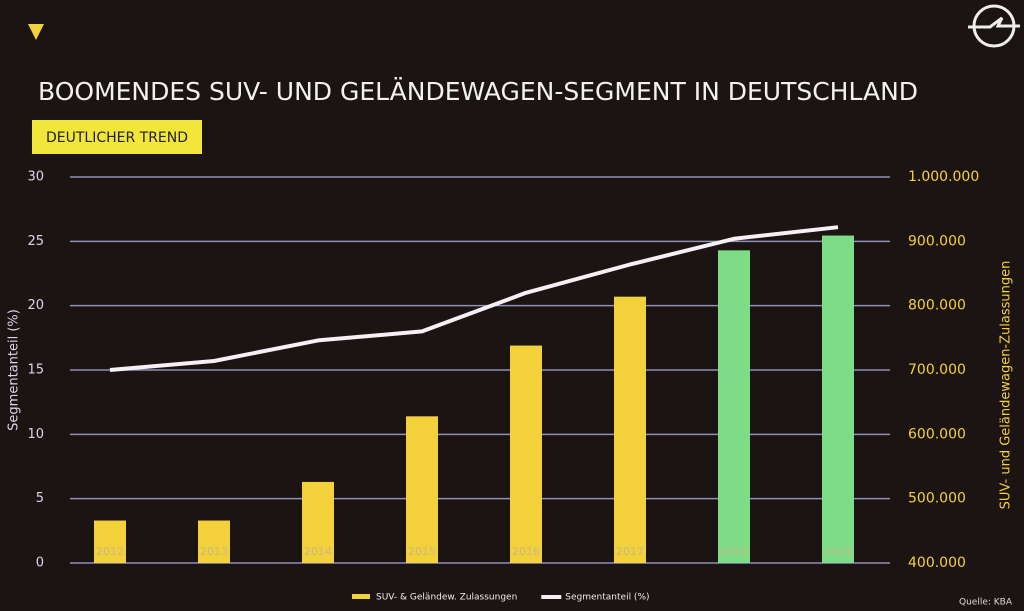 This screenshot has width=1024, height=611. What do you see at coordinates (607, 598) in the screenshot?
I see `legend-label: Segmentanteil (%)` at bounding box center [607, 598].